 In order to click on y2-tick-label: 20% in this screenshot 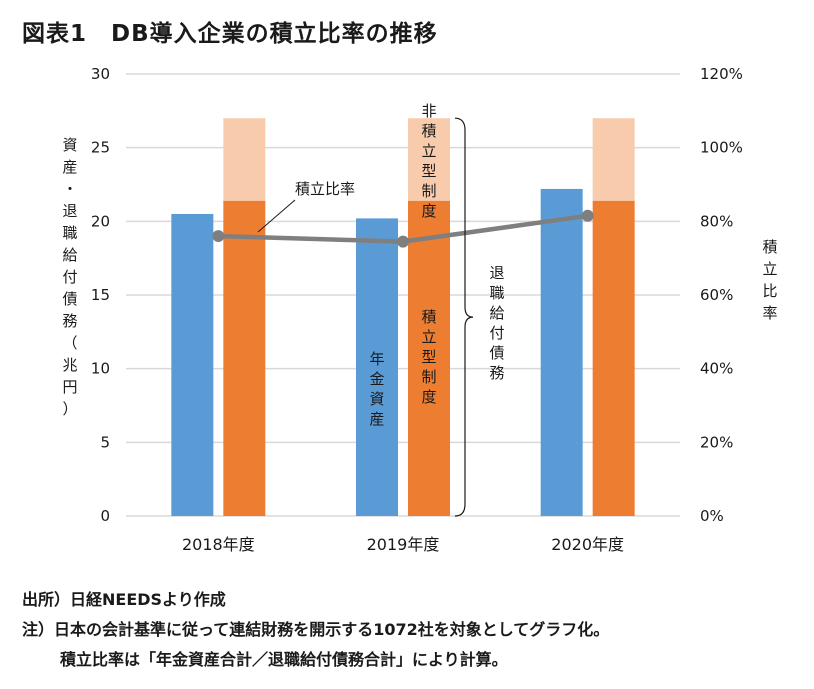, I will do `click(716, 442)`.